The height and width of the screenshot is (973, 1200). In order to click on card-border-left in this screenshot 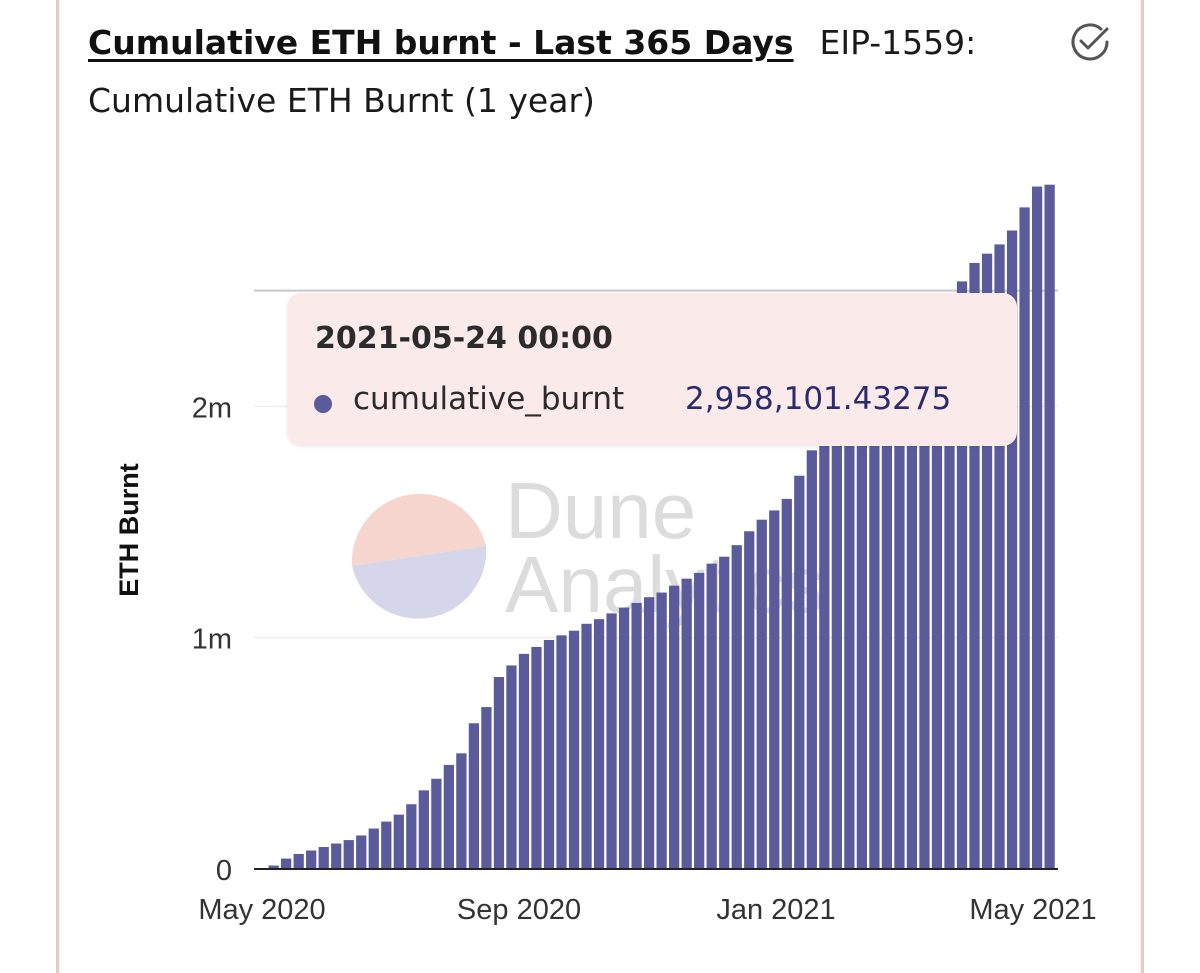, I will do `click(57, 486)`.